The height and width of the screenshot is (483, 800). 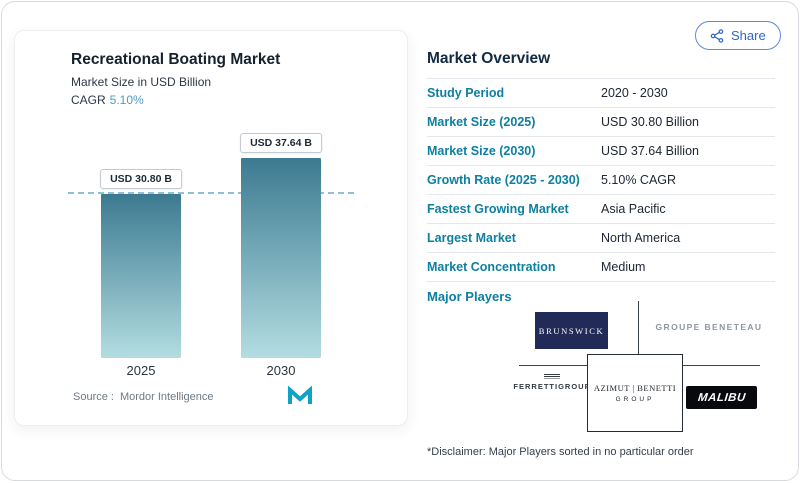 I want to click on groupe-beneteau-logo: GROUPE BENETEAU, so click(x=709, y=327).